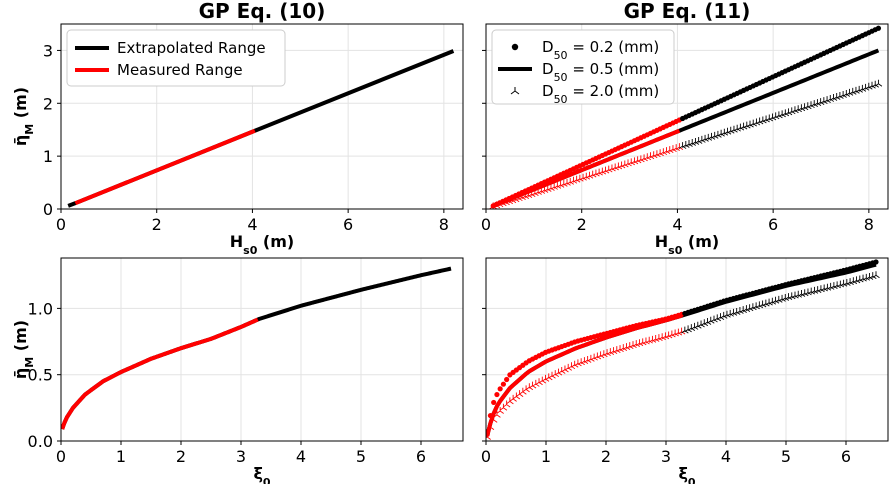  What do you see at coordinates (40, 375) in the screenshot?
I see `y-tick-label: 0.5` at bounding box center [40, 375].